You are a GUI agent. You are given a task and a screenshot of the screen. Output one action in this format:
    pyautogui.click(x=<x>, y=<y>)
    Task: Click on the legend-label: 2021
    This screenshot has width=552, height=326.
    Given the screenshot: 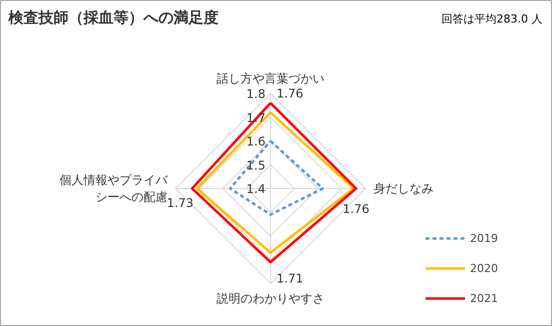 What is the action you would take?
    pyautogui.click(x=484, y=298)
    